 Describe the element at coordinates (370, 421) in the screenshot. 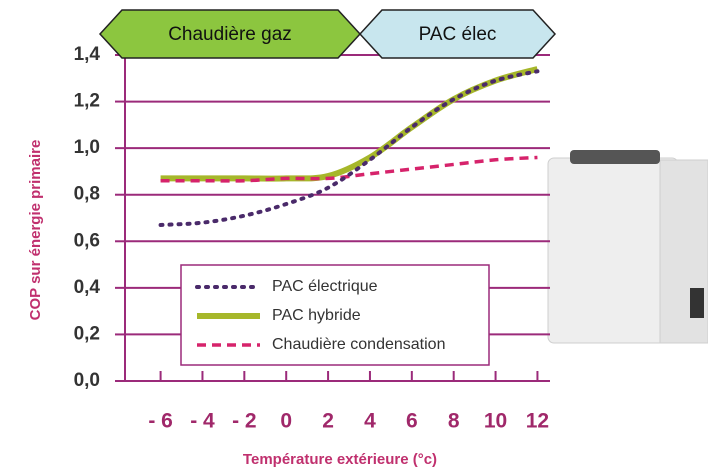

I see `x-tick-label: 4` at that location.